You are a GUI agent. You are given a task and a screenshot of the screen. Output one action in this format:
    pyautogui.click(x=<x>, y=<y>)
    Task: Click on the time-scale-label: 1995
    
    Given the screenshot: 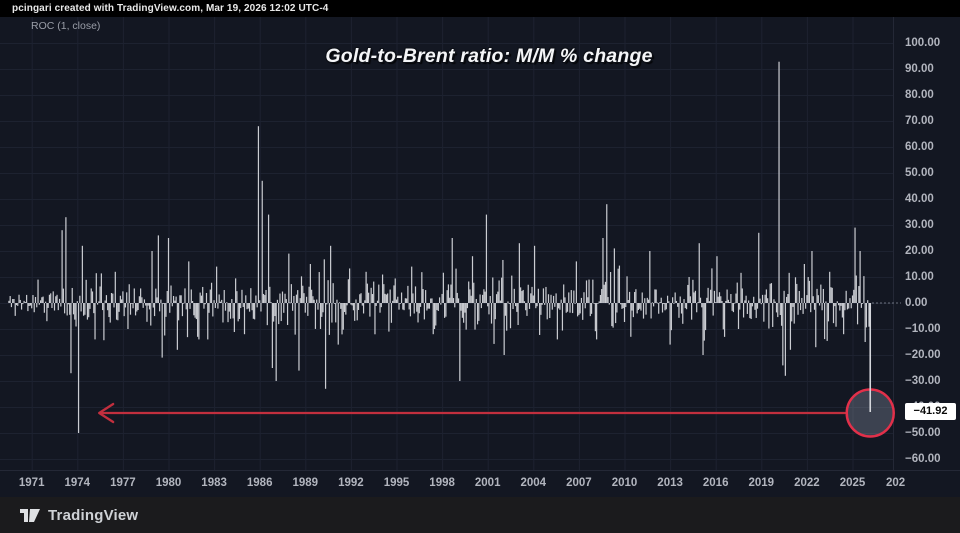 What is the action you would take?
    pyautogui.click(x=396, y=483)
    